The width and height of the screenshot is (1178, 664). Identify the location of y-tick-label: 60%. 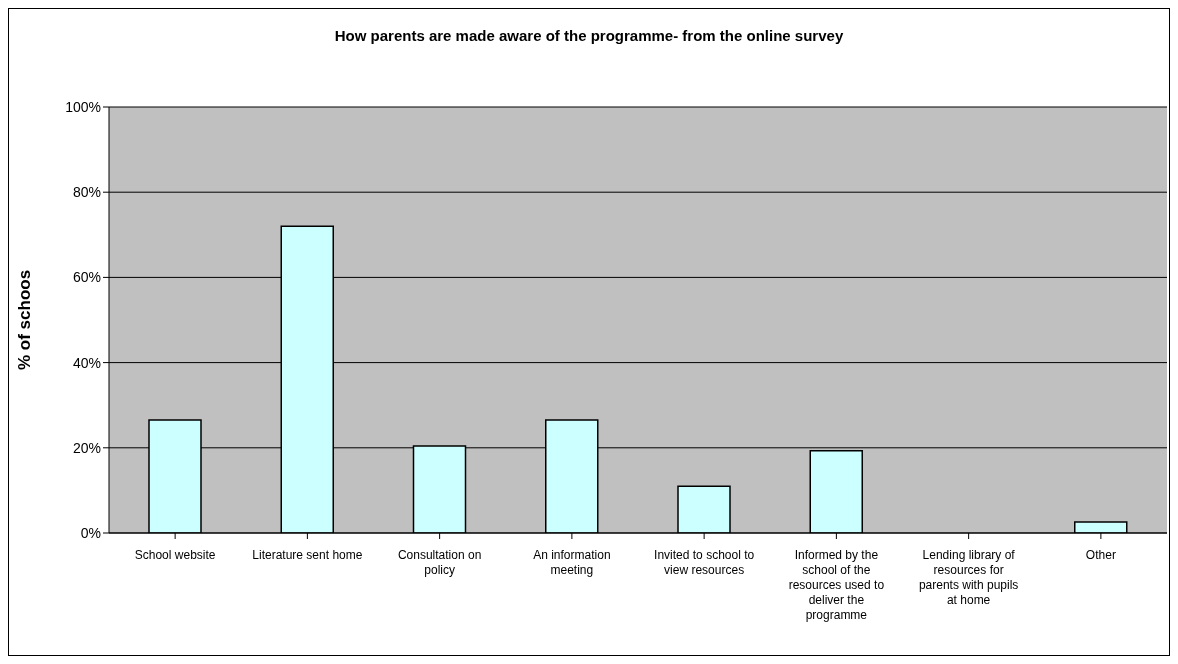
(86, 277).